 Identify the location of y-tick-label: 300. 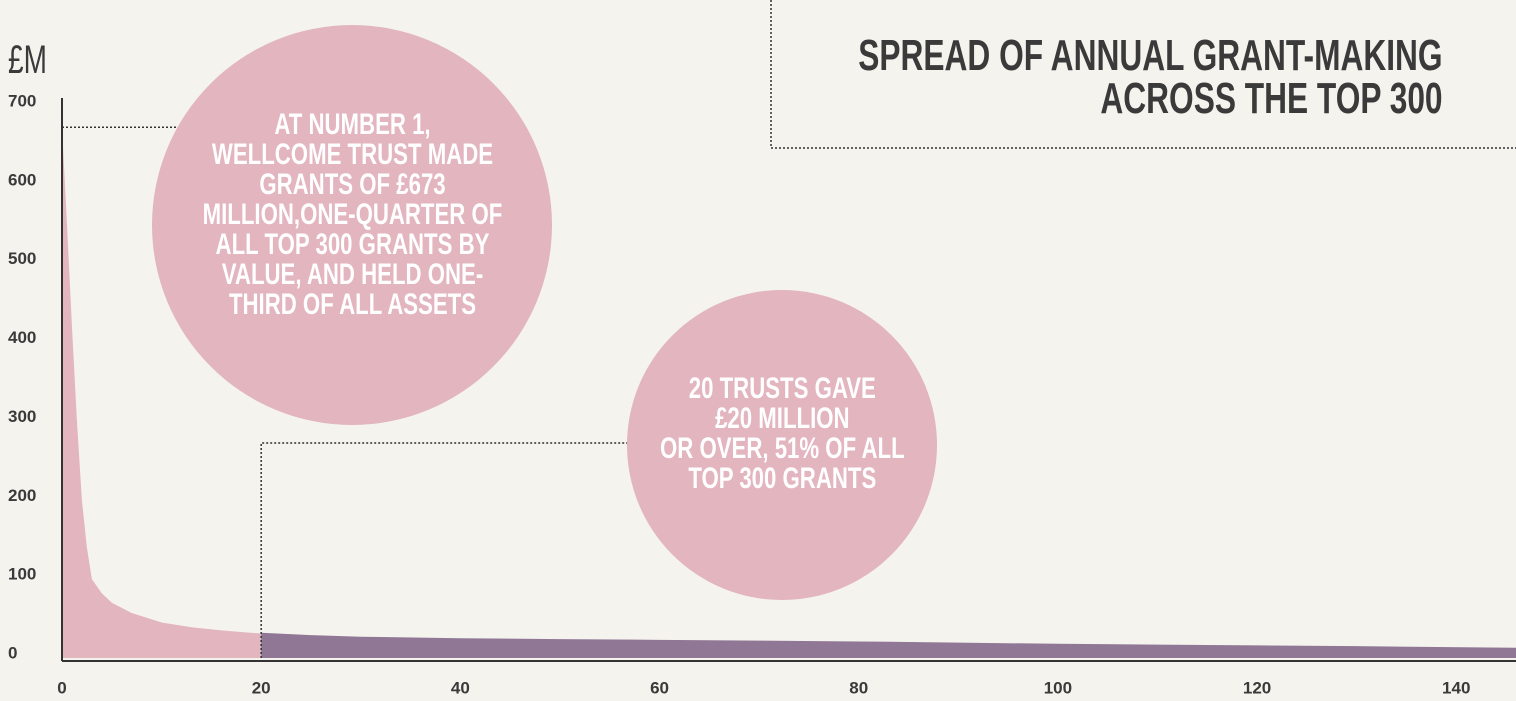
(22, 416).